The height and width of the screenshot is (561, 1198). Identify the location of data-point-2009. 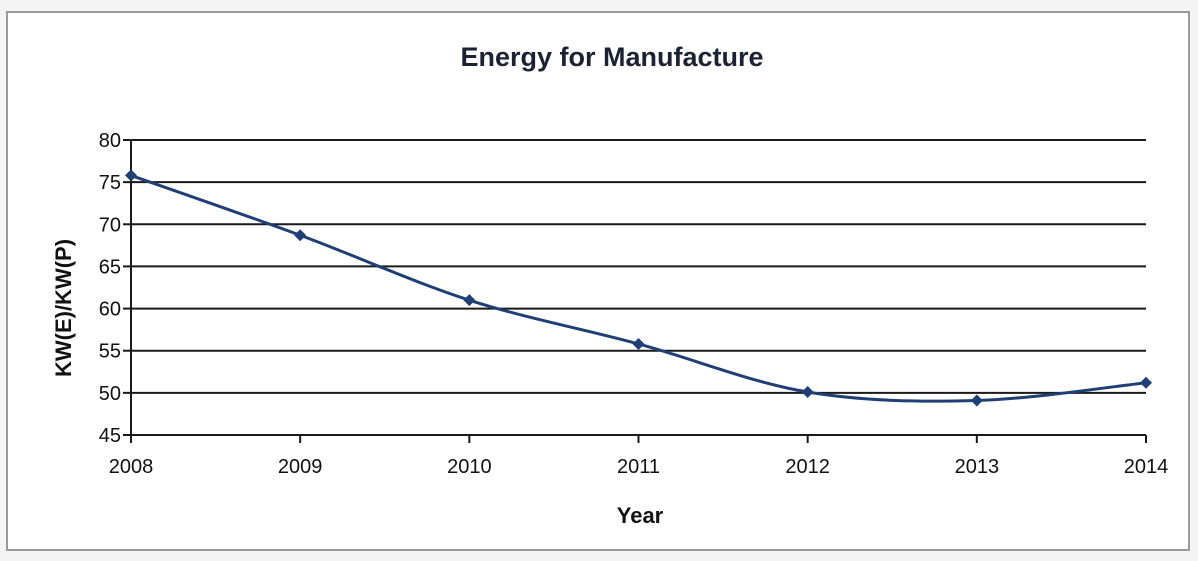
(300, 235).